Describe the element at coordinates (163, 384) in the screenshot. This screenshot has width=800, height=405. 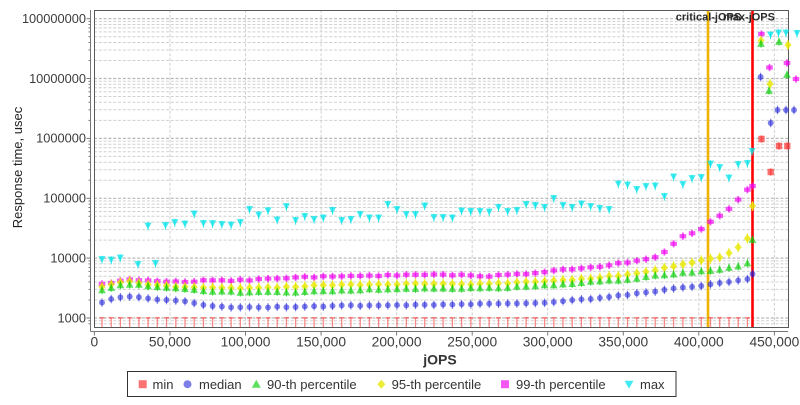
I see `svg-text: min` at that location.